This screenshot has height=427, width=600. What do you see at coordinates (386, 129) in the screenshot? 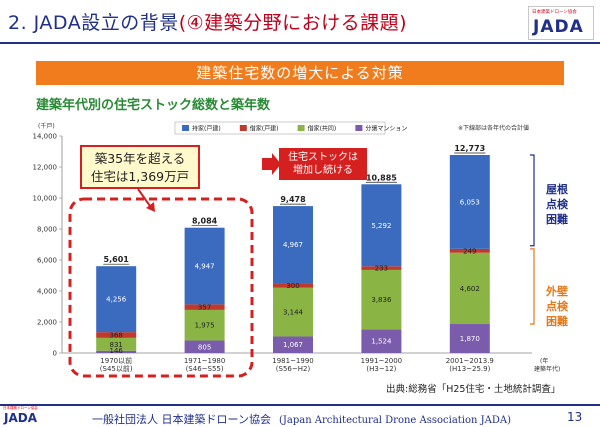
I see `legend-label: 分譲マンション` at bounding box center [386, 129].